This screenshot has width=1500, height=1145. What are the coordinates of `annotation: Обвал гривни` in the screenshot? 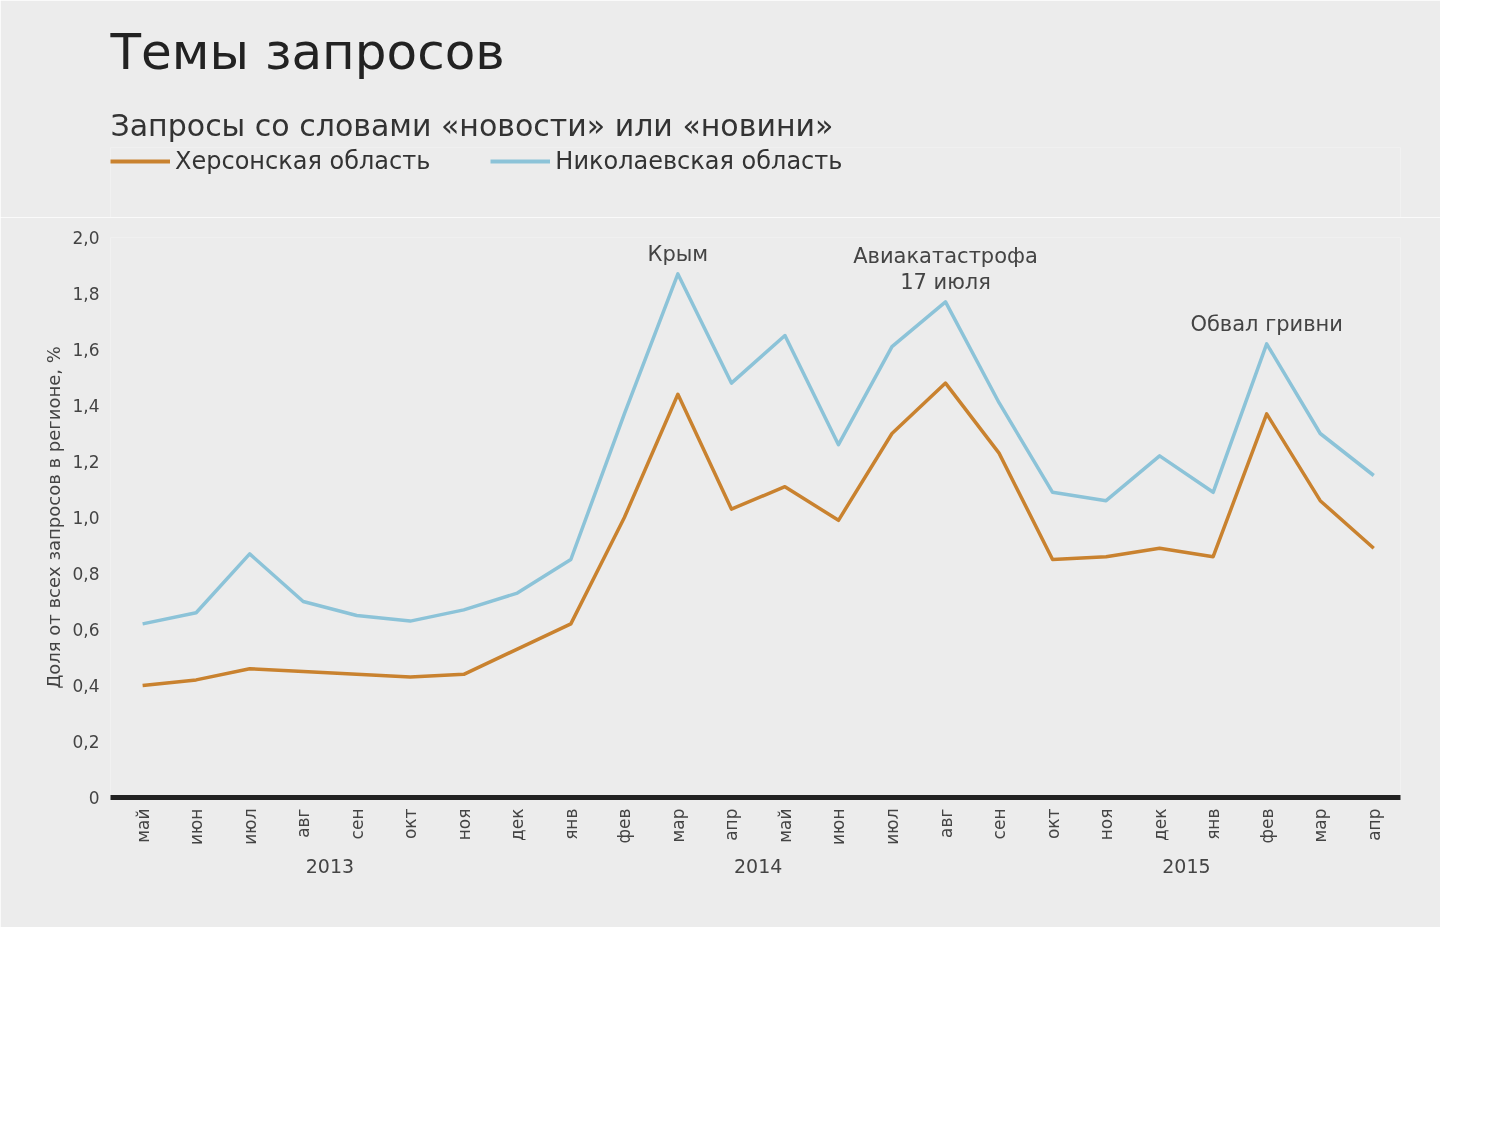 It's located at (1266, 323).